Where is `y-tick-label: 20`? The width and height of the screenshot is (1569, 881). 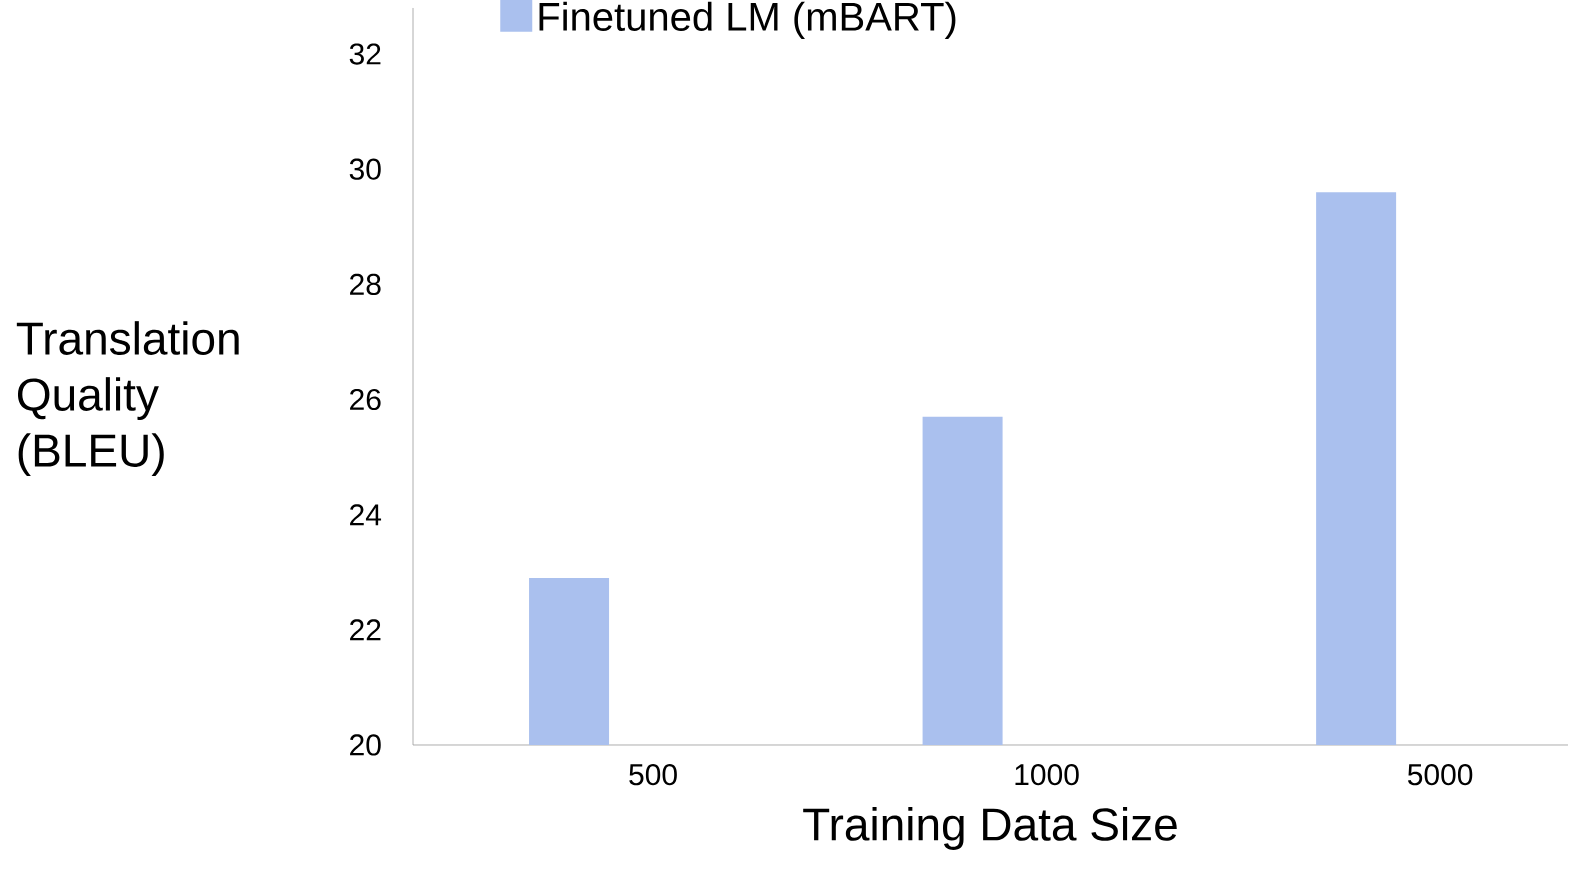 y-tick-label: 20 is located at coordinates (365, 745).